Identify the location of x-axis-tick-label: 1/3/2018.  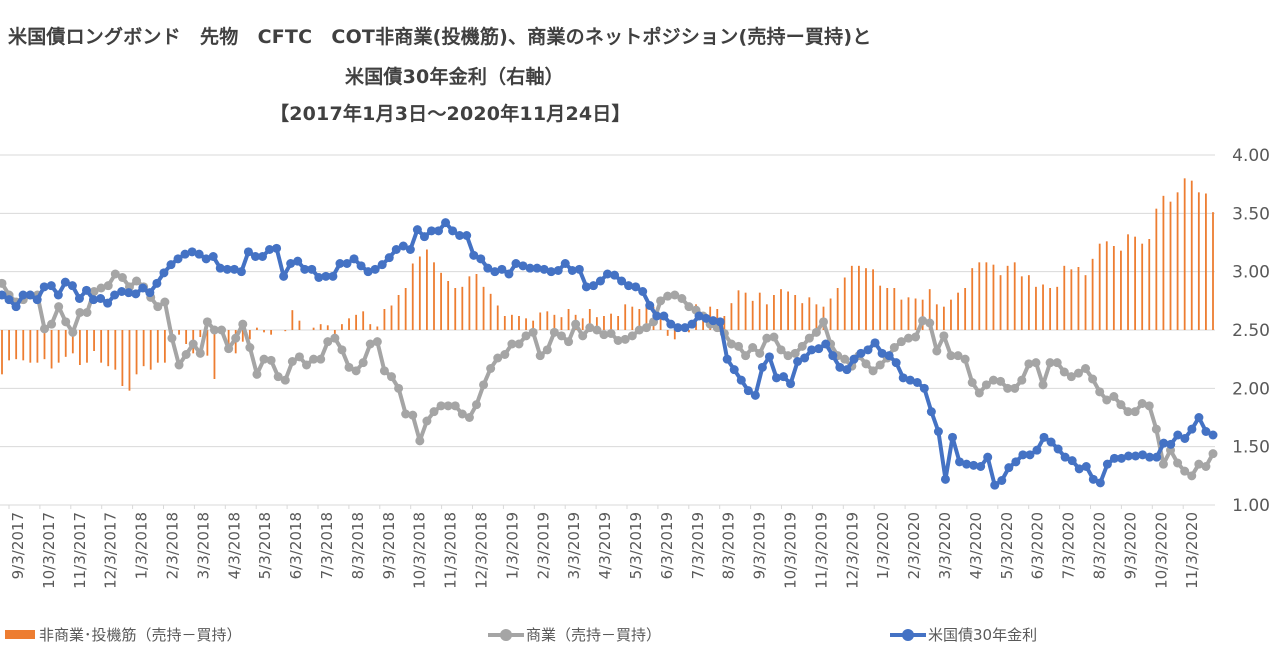
(142, 545).